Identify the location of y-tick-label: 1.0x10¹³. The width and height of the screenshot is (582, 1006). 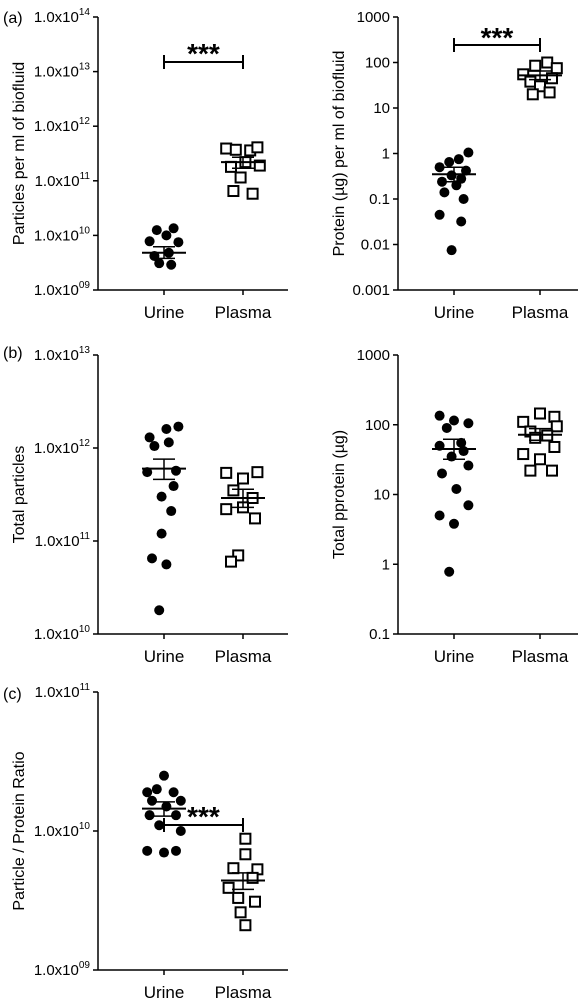
(62, 354).